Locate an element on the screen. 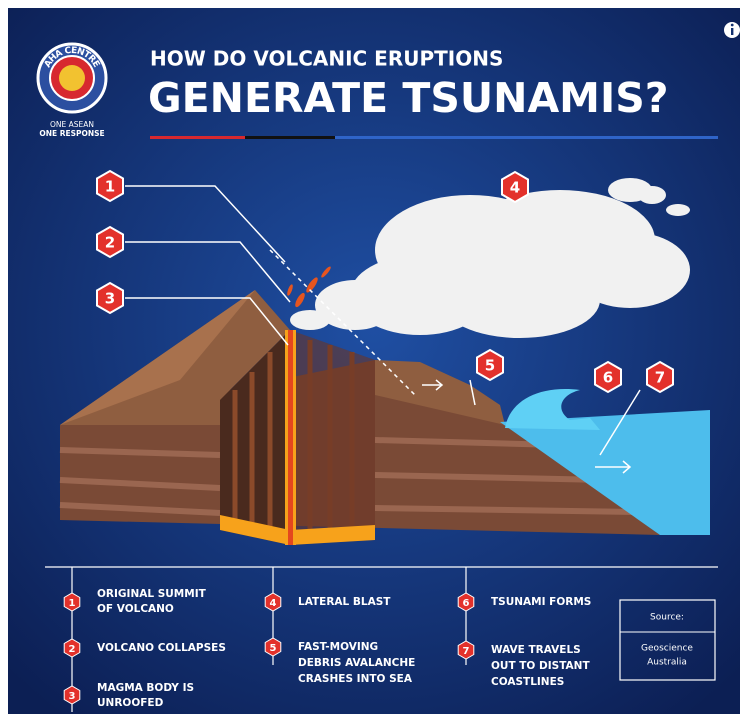 This screenshot has height=722, width=748. legend-number: 3 is located at coordinates (72, 696).